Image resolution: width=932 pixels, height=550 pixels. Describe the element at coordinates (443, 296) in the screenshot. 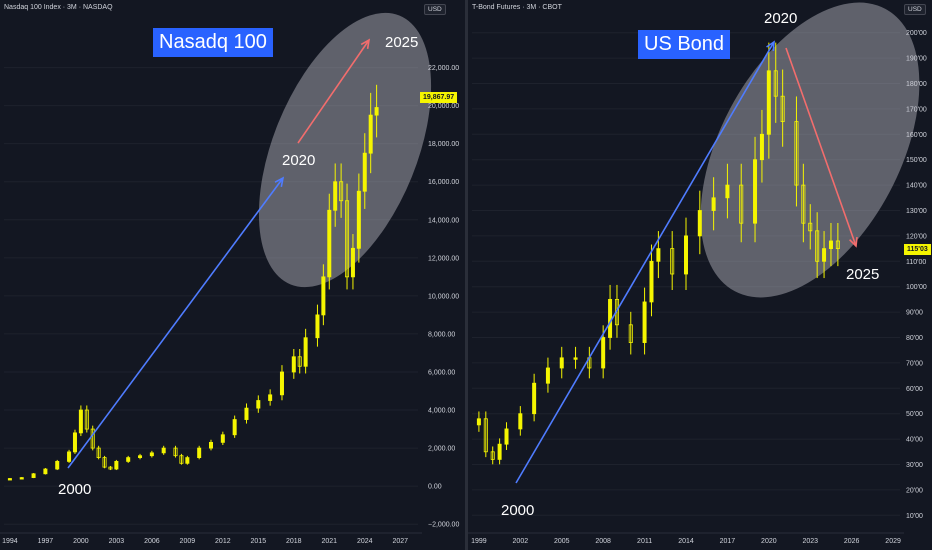

I see `nasdaq-y-tick-label: 10,000.00` at that location.